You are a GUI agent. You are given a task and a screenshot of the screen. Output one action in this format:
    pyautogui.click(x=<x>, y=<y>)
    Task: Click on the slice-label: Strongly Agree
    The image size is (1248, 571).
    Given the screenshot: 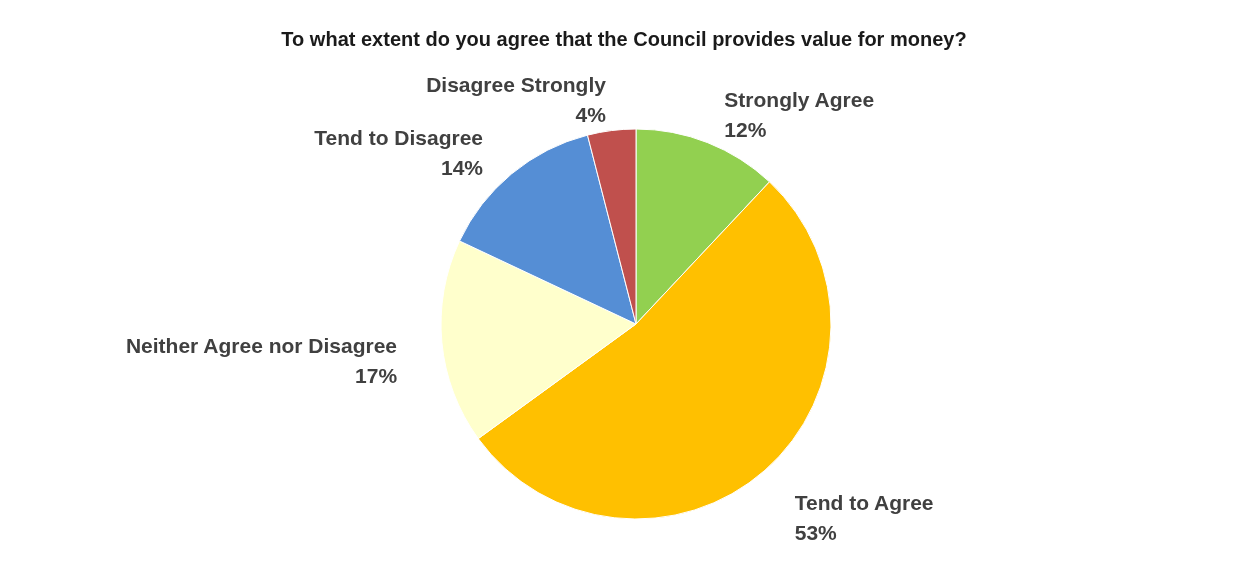 What is the action you would take?
    pyautogui.click(x=799, y=99)
    